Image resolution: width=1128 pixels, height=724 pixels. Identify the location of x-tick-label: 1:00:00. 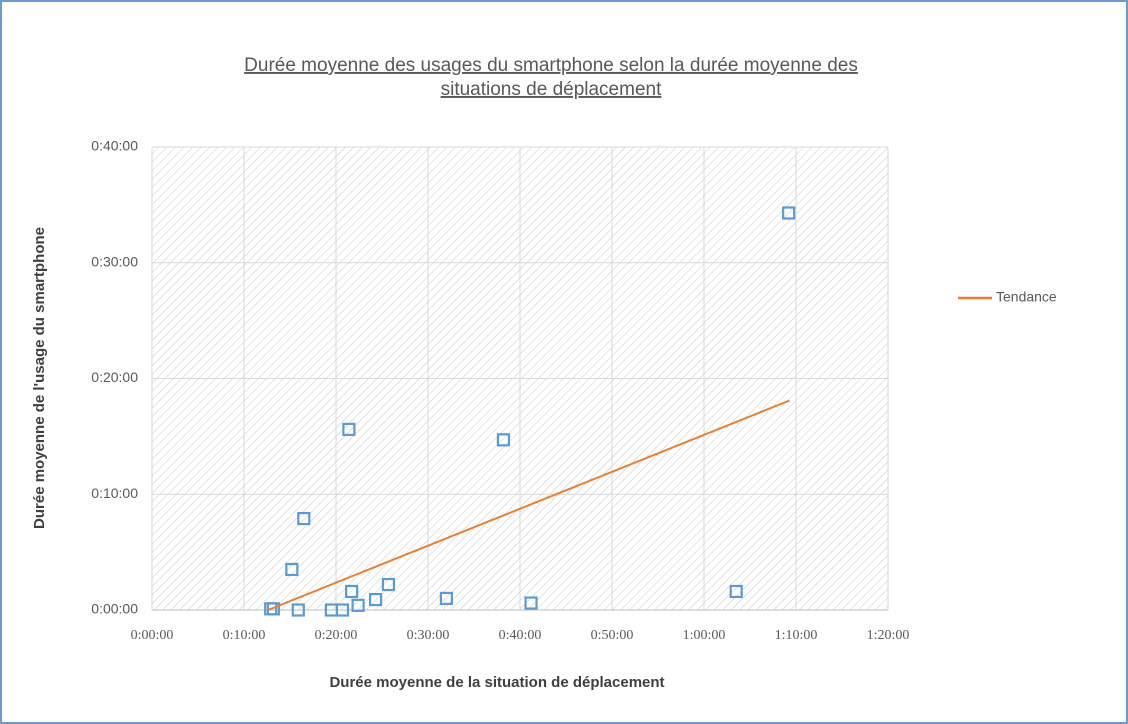
(704, 635).